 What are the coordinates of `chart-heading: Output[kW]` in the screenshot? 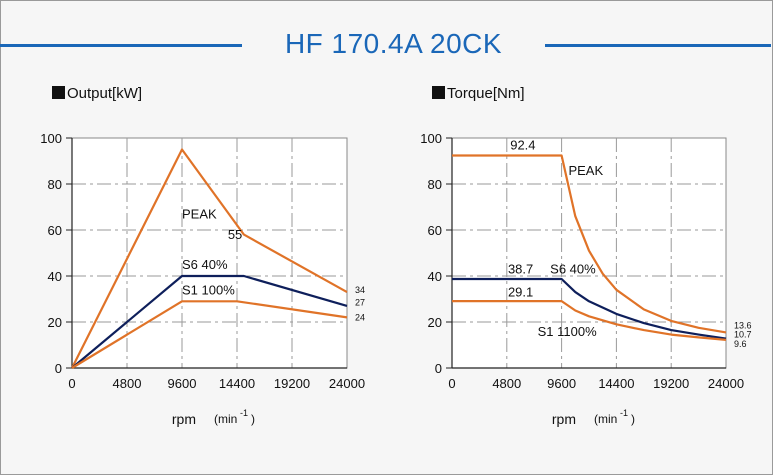 It's located at (104, 93).